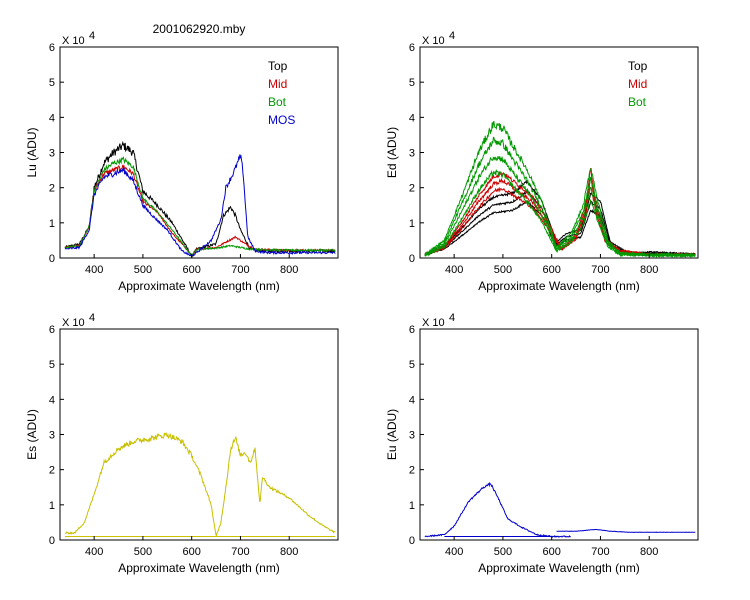 This screenshot has height=600, width=750. What do you see at coordinates (32, 434) in the screenshot?
I see `y-axis-label: Es (ADU)` at bounding box center [32, 434].